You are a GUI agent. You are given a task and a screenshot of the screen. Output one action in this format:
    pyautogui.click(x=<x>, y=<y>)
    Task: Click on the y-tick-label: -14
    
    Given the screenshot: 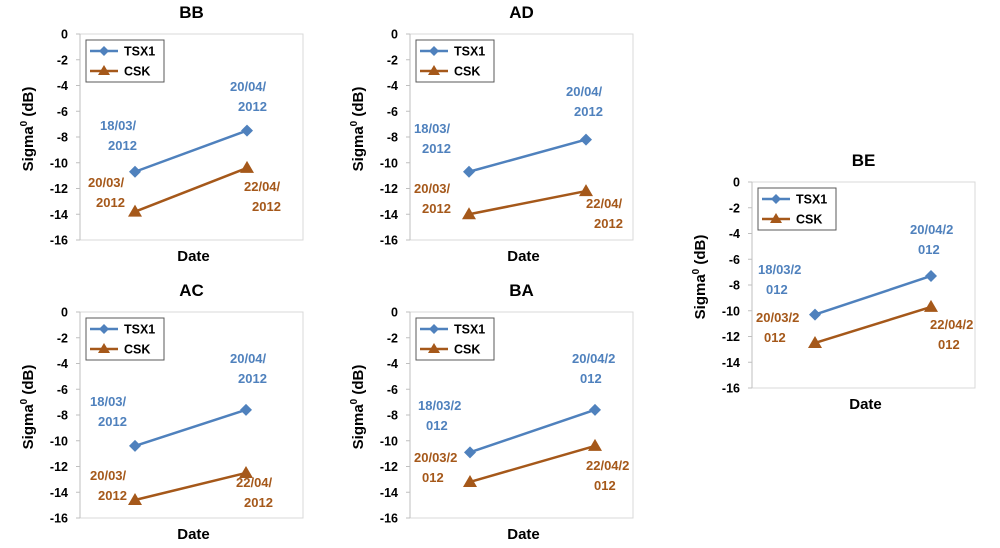 What is the action you would take?
    pyautogui.click(x=389, y=493)
    